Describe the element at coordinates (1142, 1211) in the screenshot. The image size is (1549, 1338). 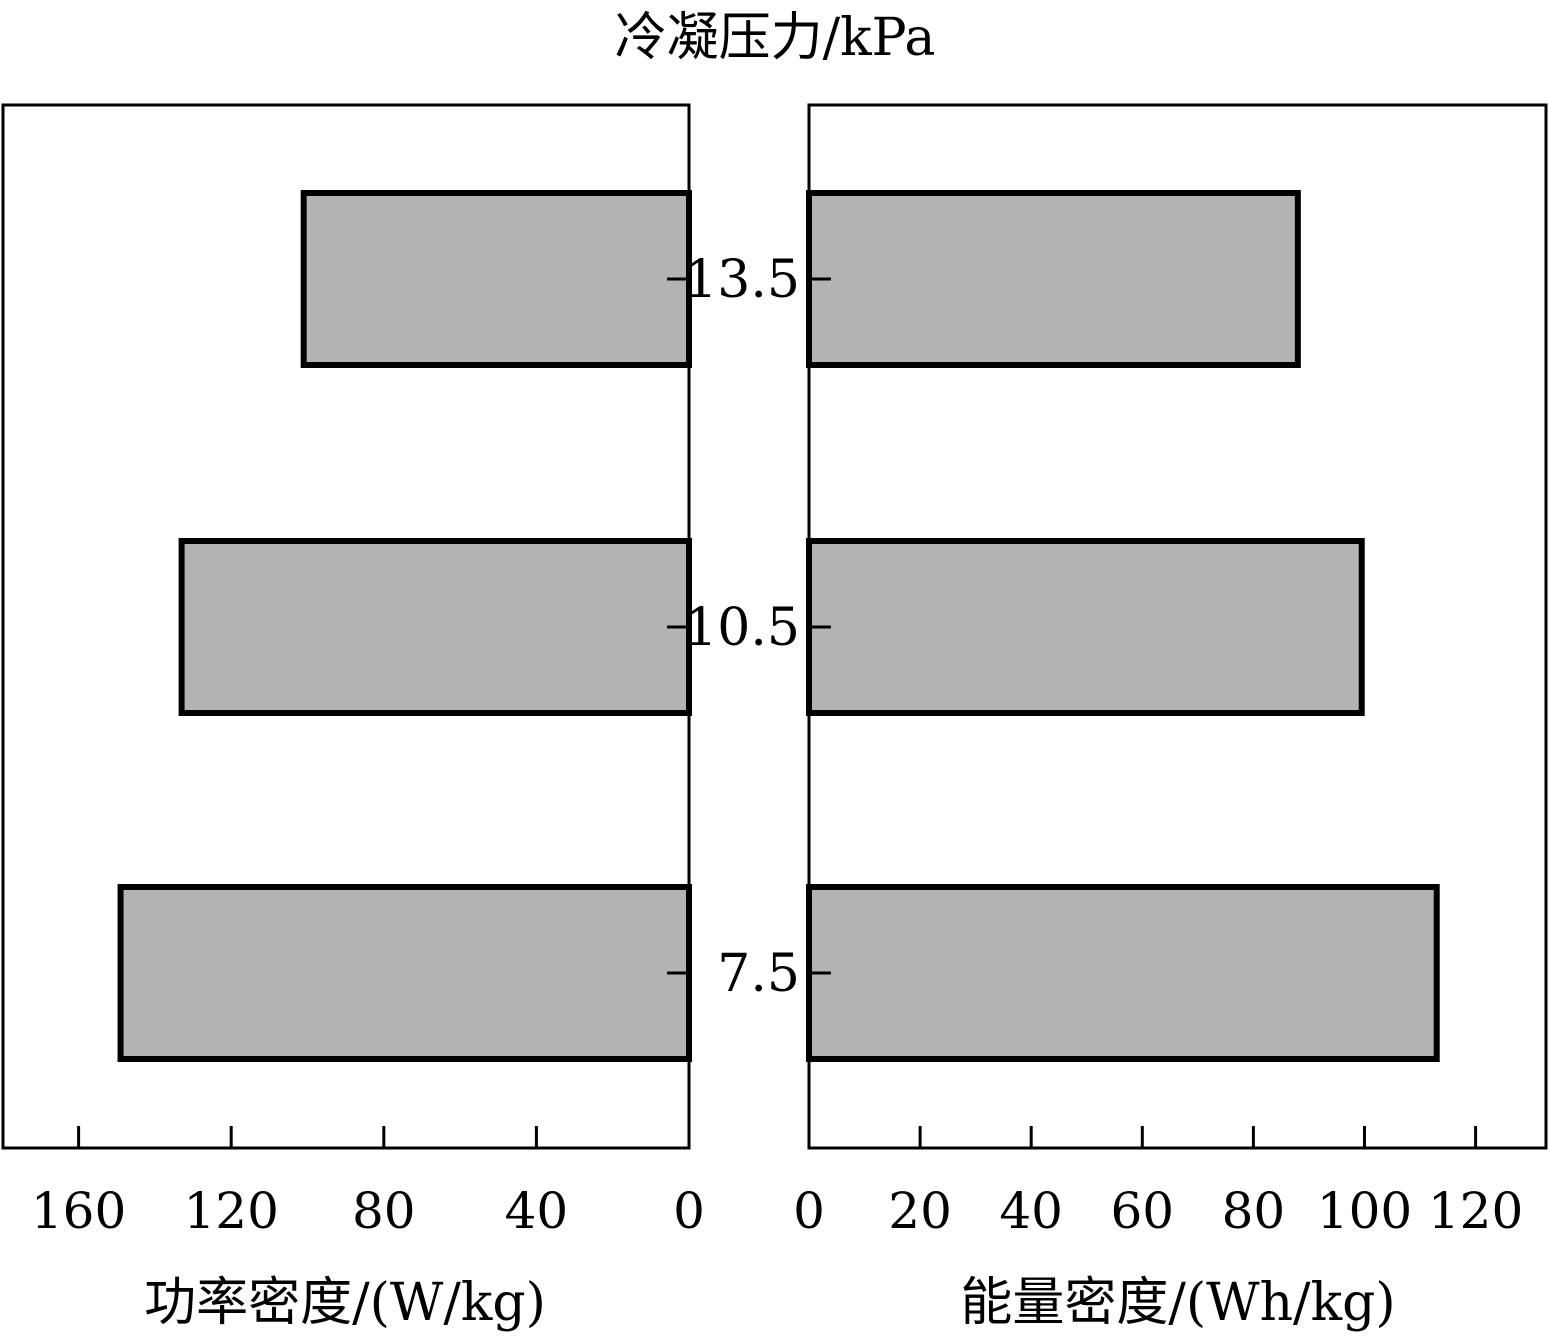
I see `energy-density-x-tick-label: 60` at that location.